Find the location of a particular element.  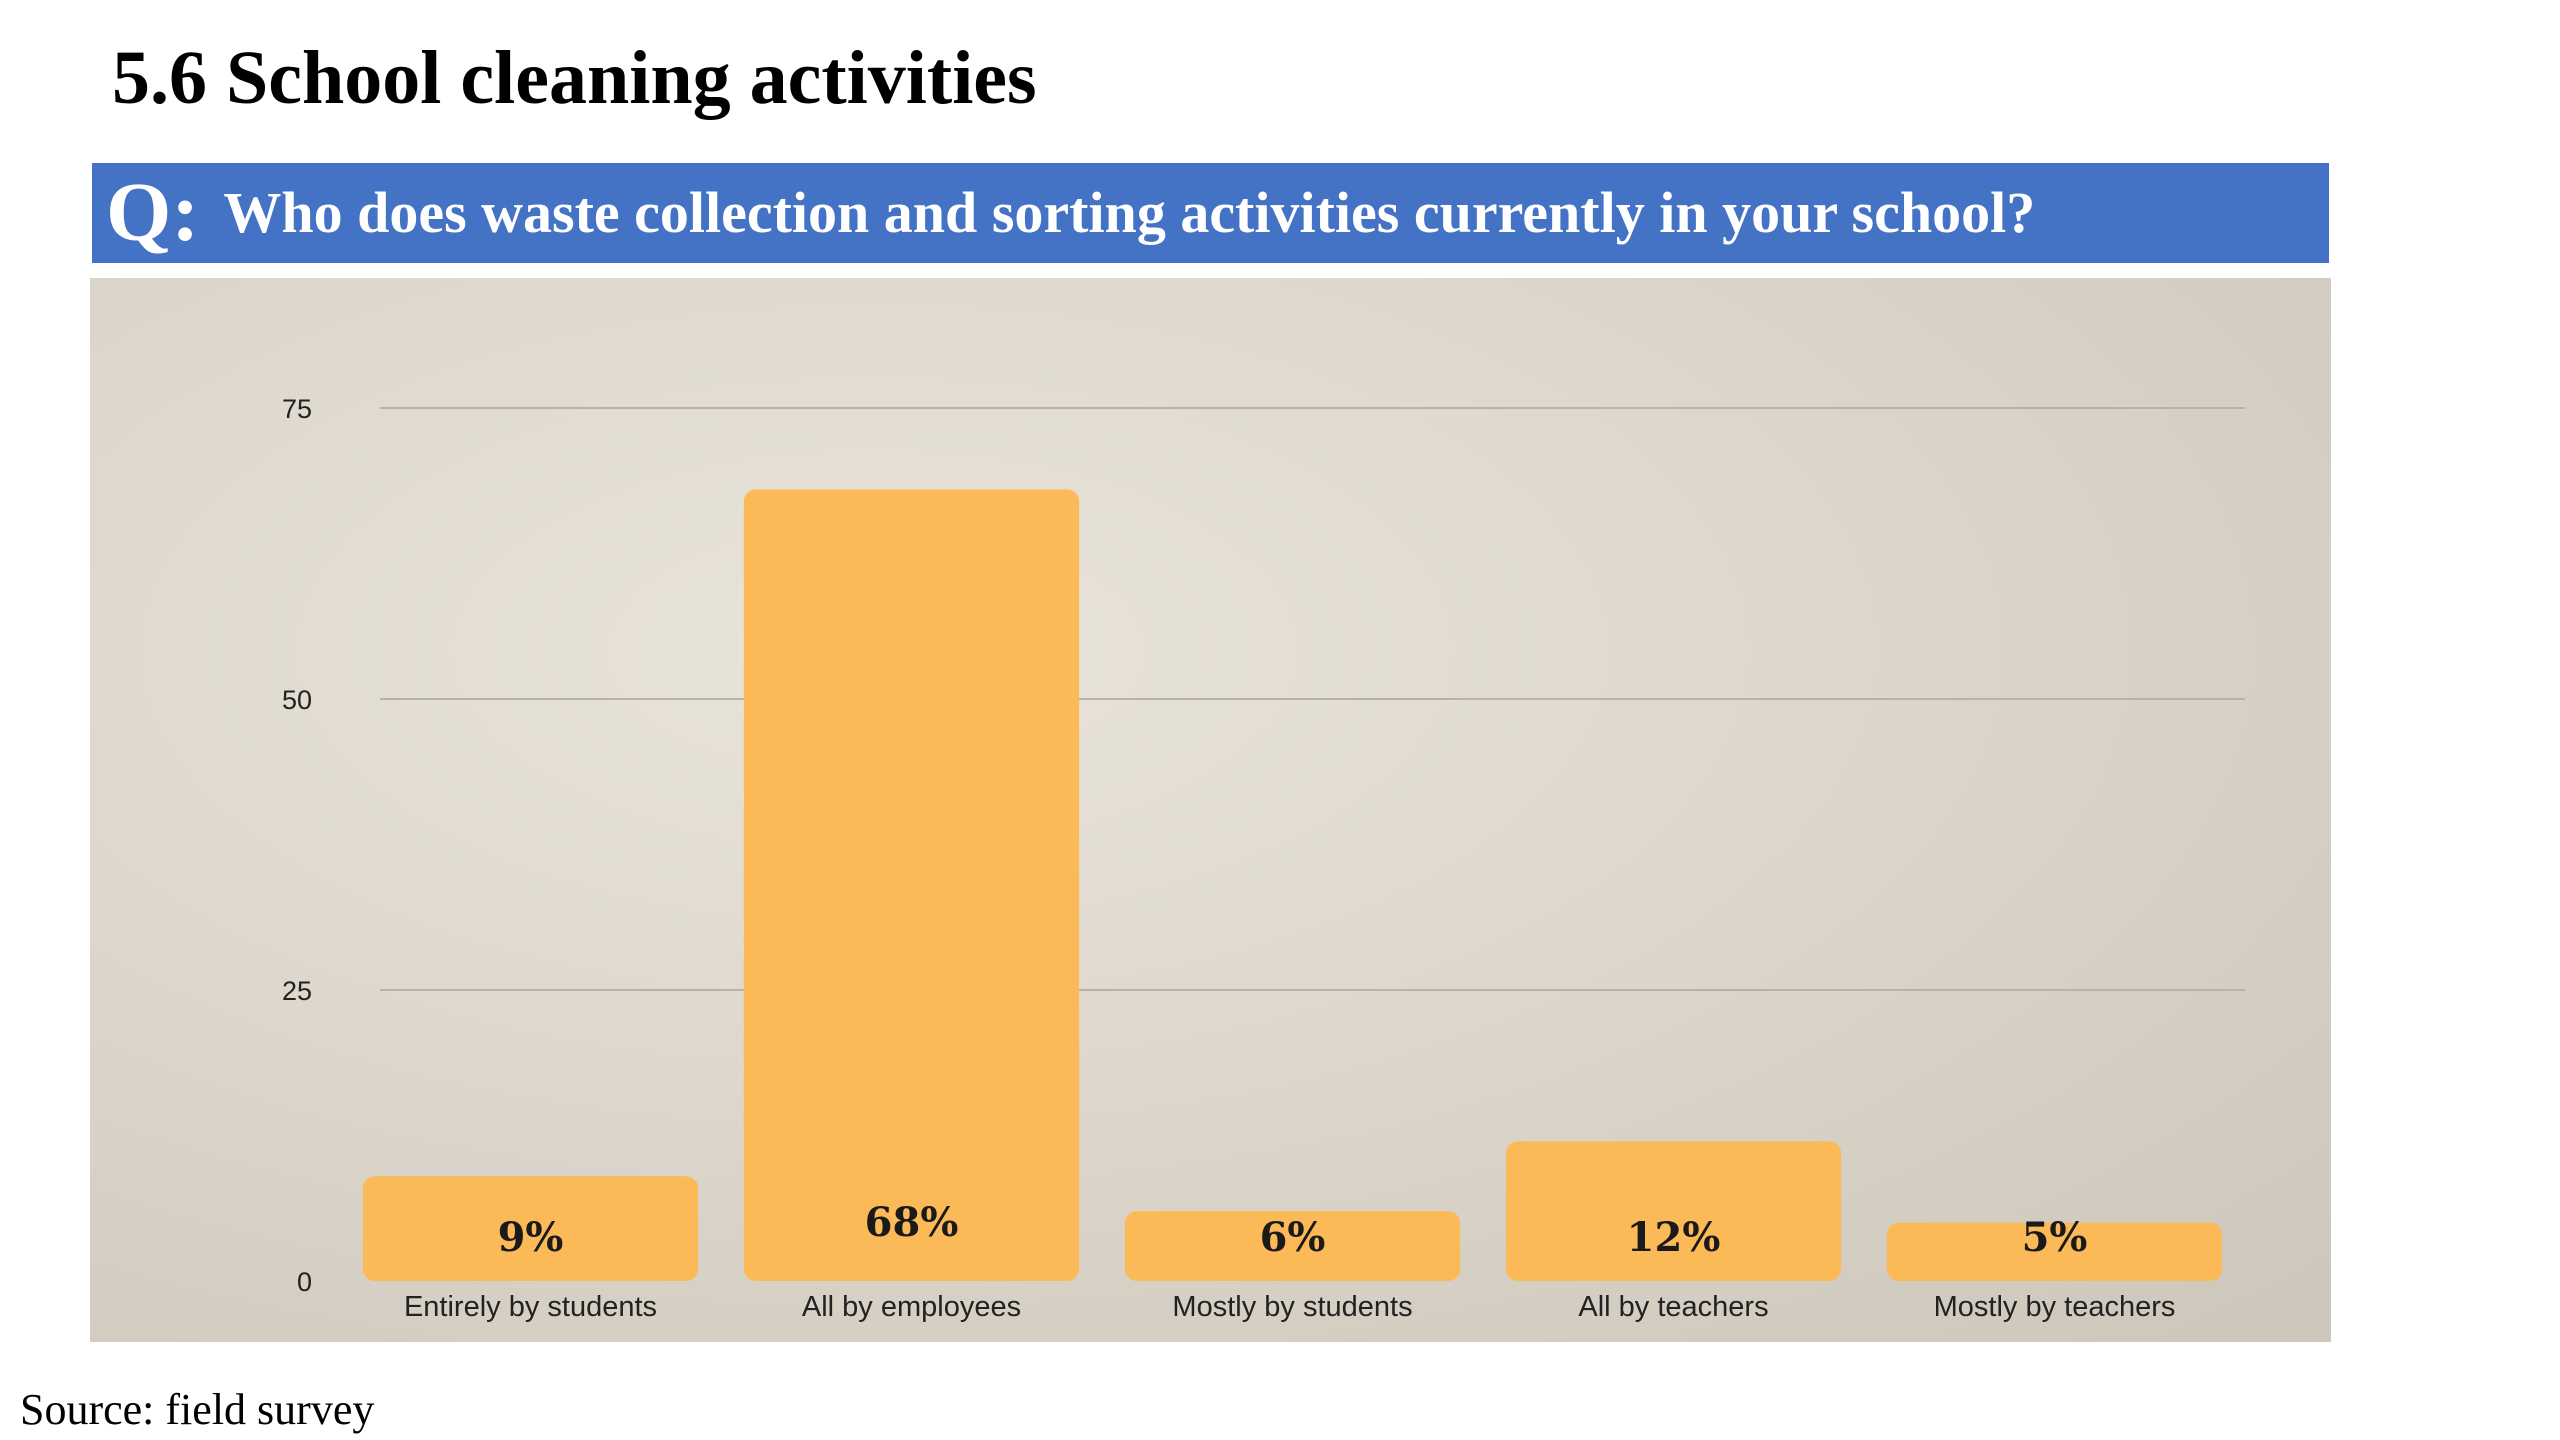

x-tick-label: Entirely by students is located at coordinates (530, 1307).